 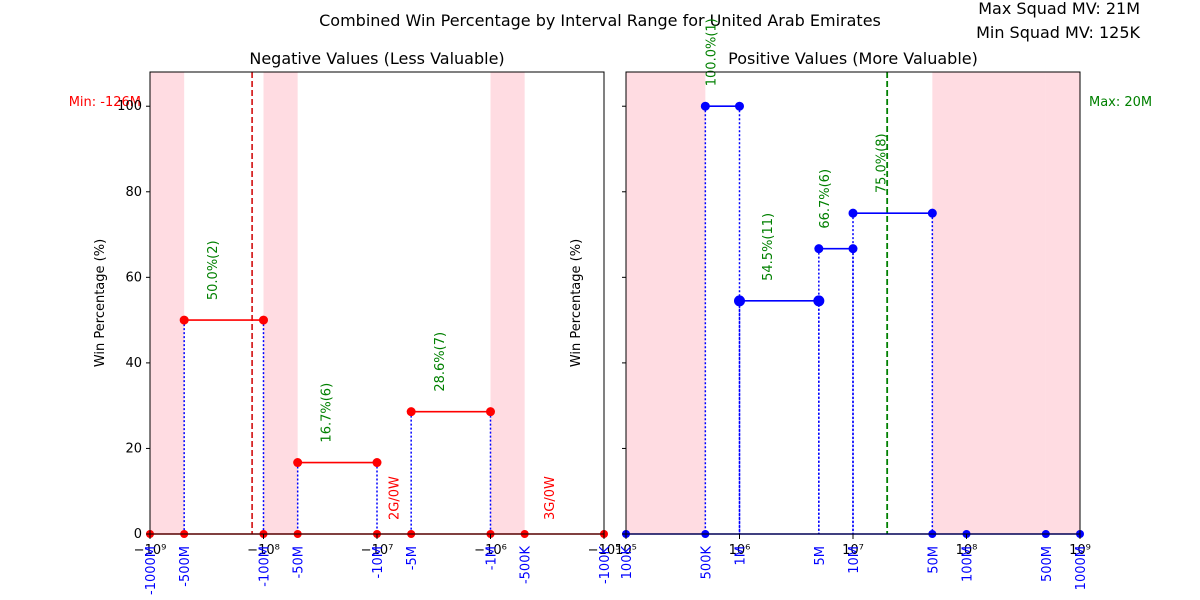 What do you see at coordinates (526, 565) in the screenshot?
I see `interval-tick-label: -500K` at bounding box center [526, 565].